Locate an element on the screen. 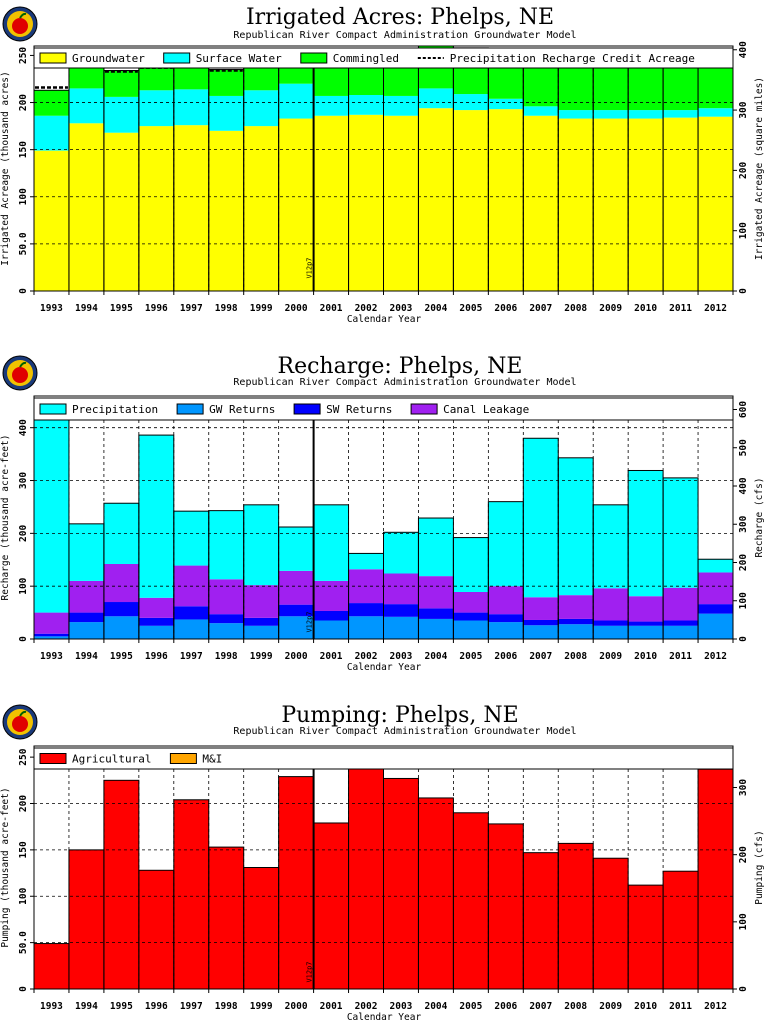 The width and height of the screenshot is (768, 1024). y-axis-right: 0 100 200 300 Pumping (cfs) is located at coordinates (749, 885).